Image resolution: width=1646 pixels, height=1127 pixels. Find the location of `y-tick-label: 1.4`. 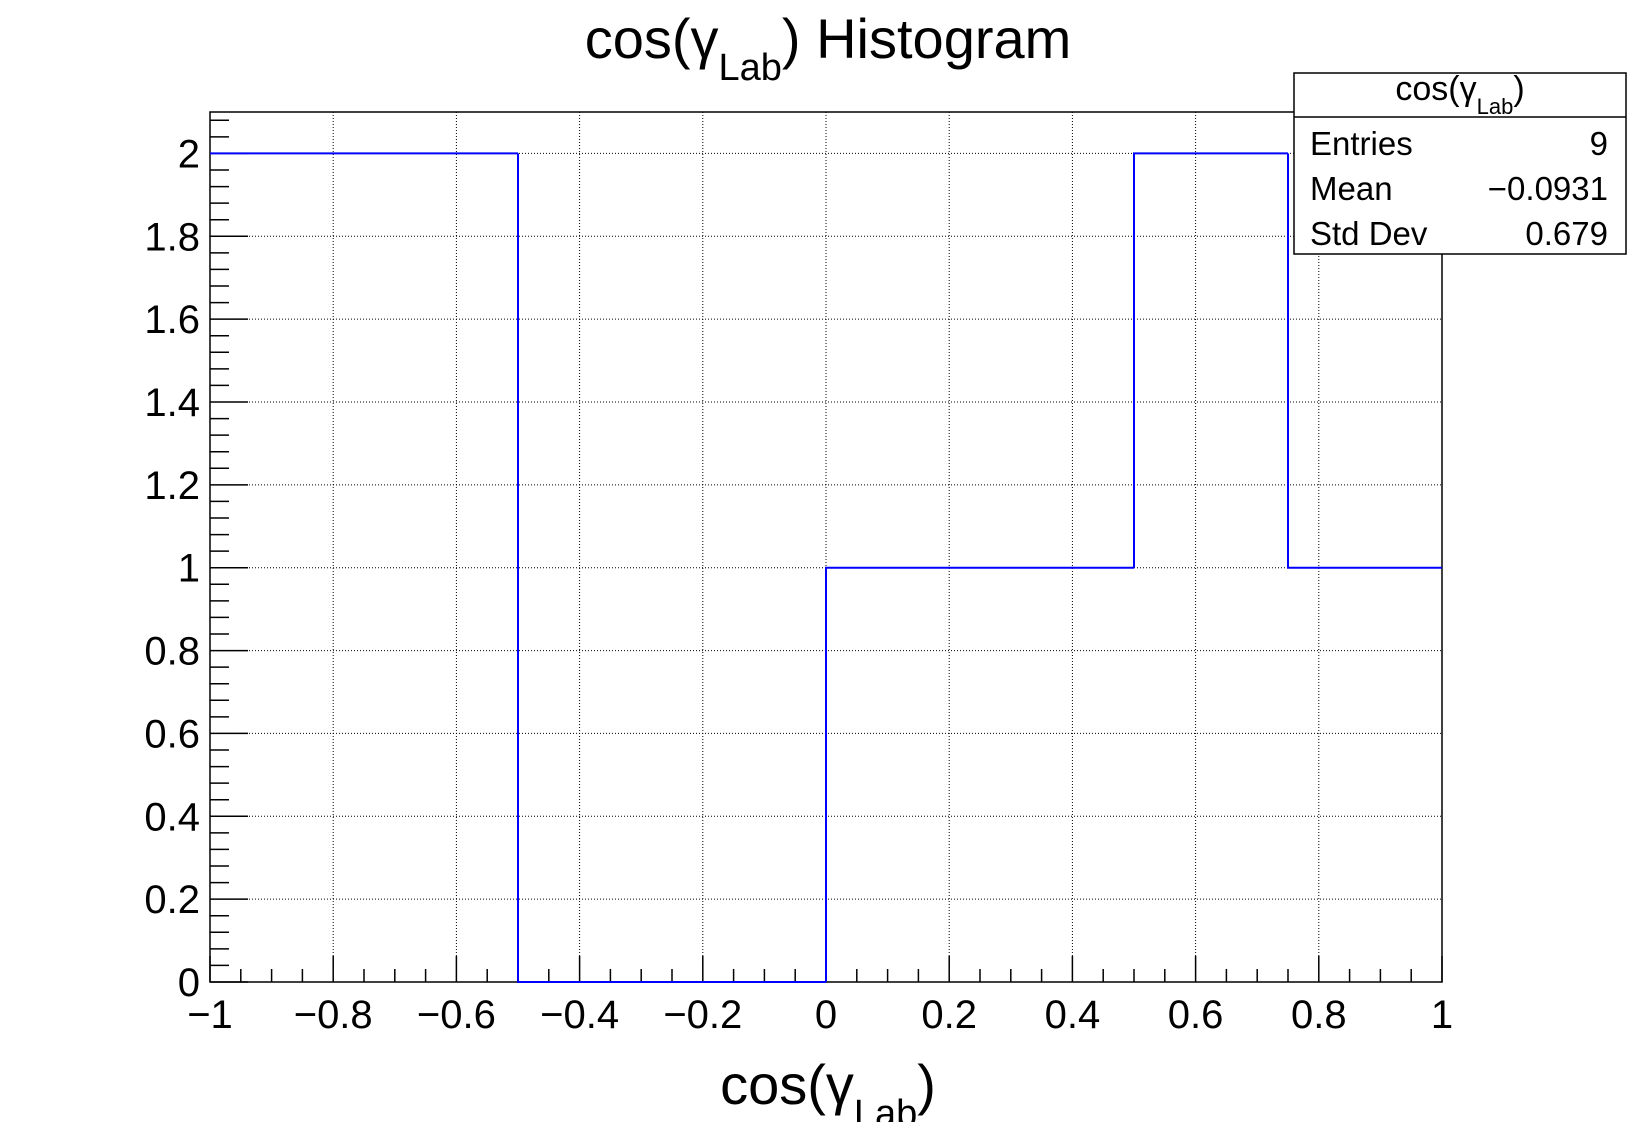

y-tick-label: 1.4 is located at coordinates (172, 403).